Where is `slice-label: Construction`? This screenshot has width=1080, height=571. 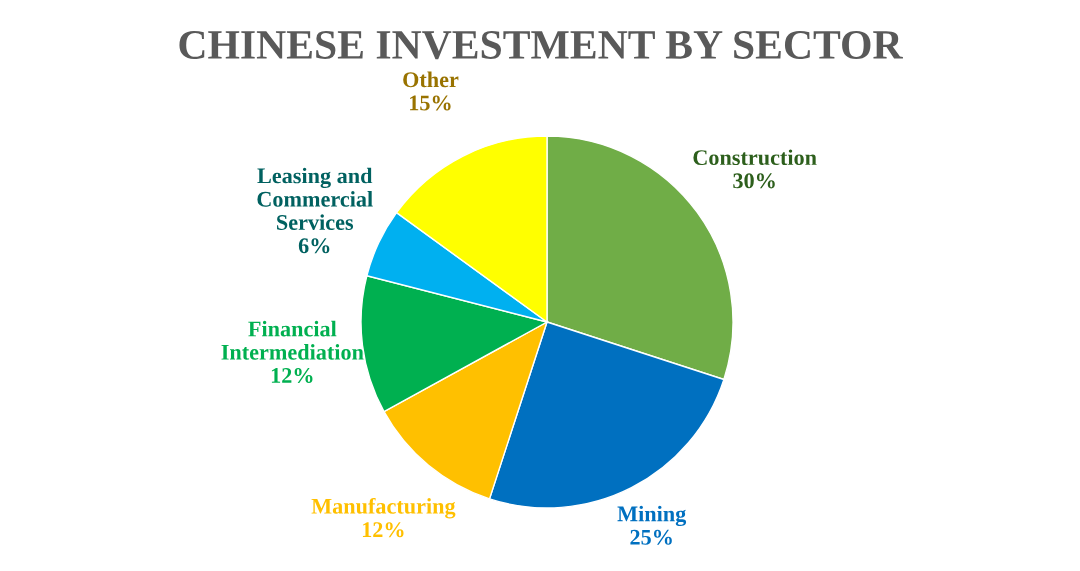 slice-label: Construction is located at coordinates (755, 157).